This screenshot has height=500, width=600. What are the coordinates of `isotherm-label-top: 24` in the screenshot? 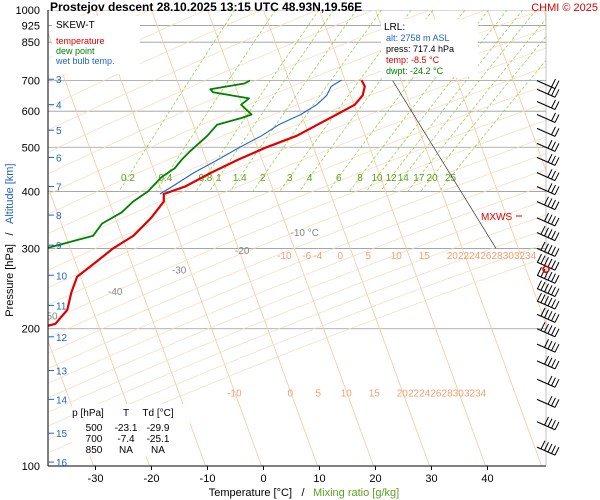 It's located at (425, 393).